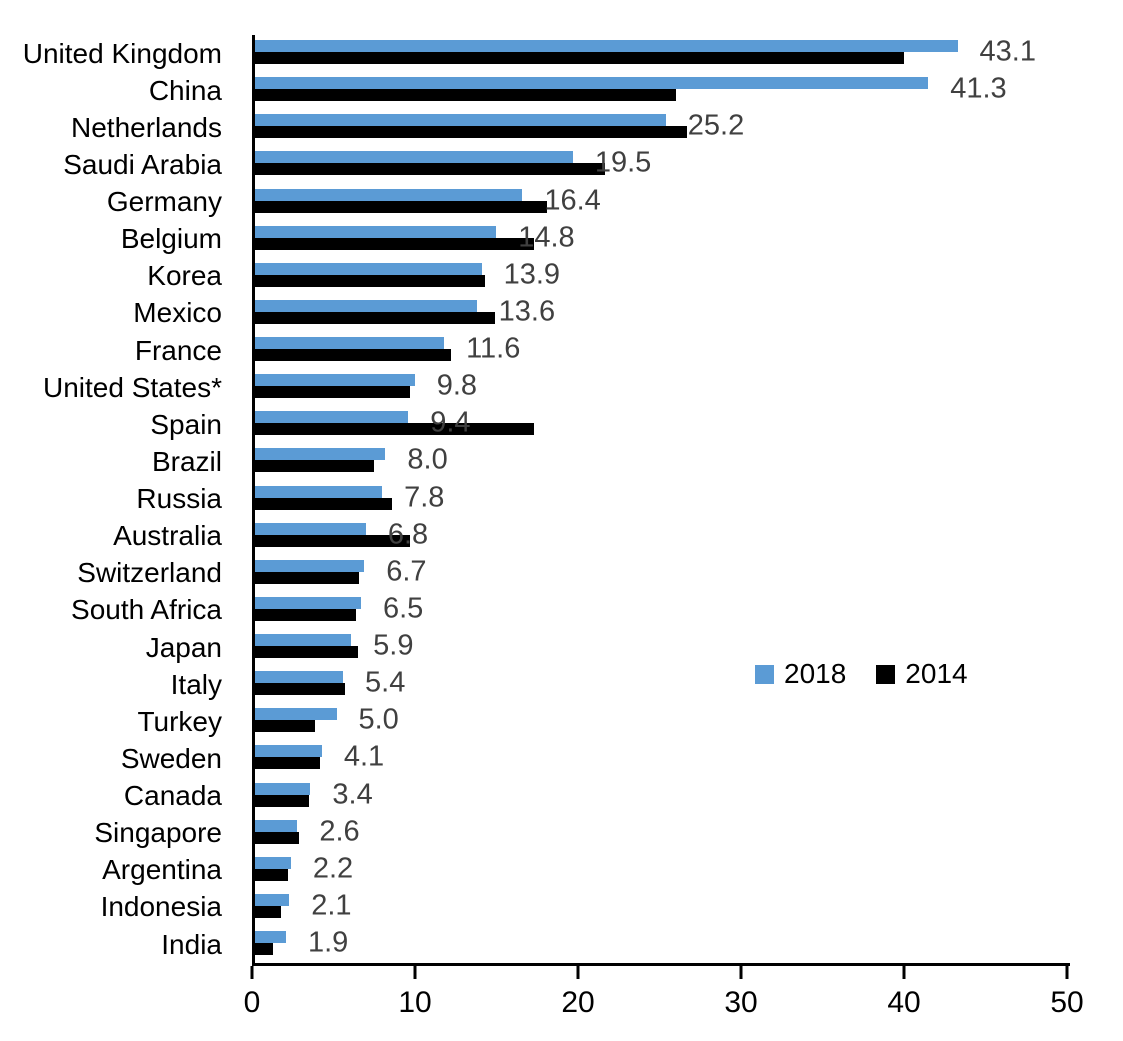  Describe the element at coordinates (353, 355) in the screenshot. I see `bar-2014-france` at that location.